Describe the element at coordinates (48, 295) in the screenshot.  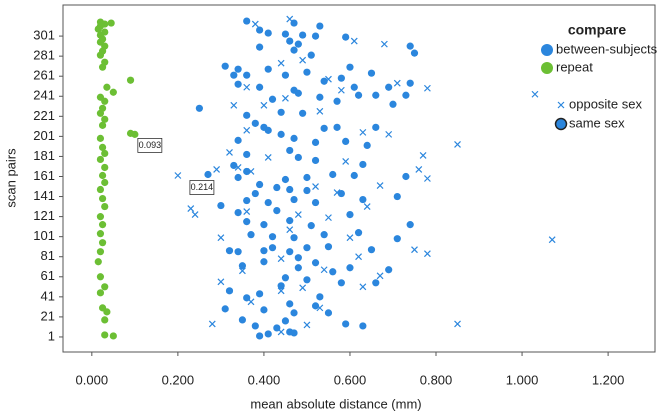
I see `y-tick-label: 41` at that location.